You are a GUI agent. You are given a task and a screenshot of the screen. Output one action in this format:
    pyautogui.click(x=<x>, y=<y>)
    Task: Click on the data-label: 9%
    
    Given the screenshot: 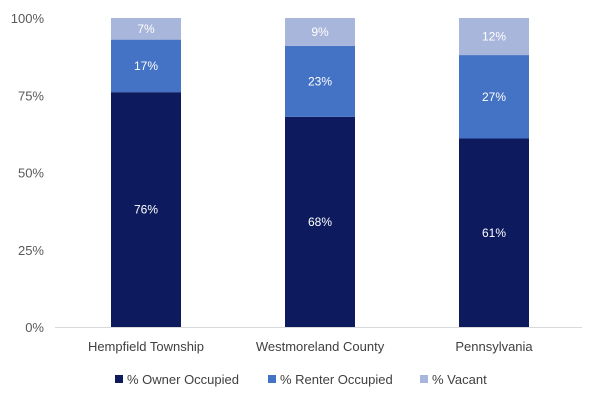 What is the action you would take?
    pyautogui.click(x=320, y=32)
    